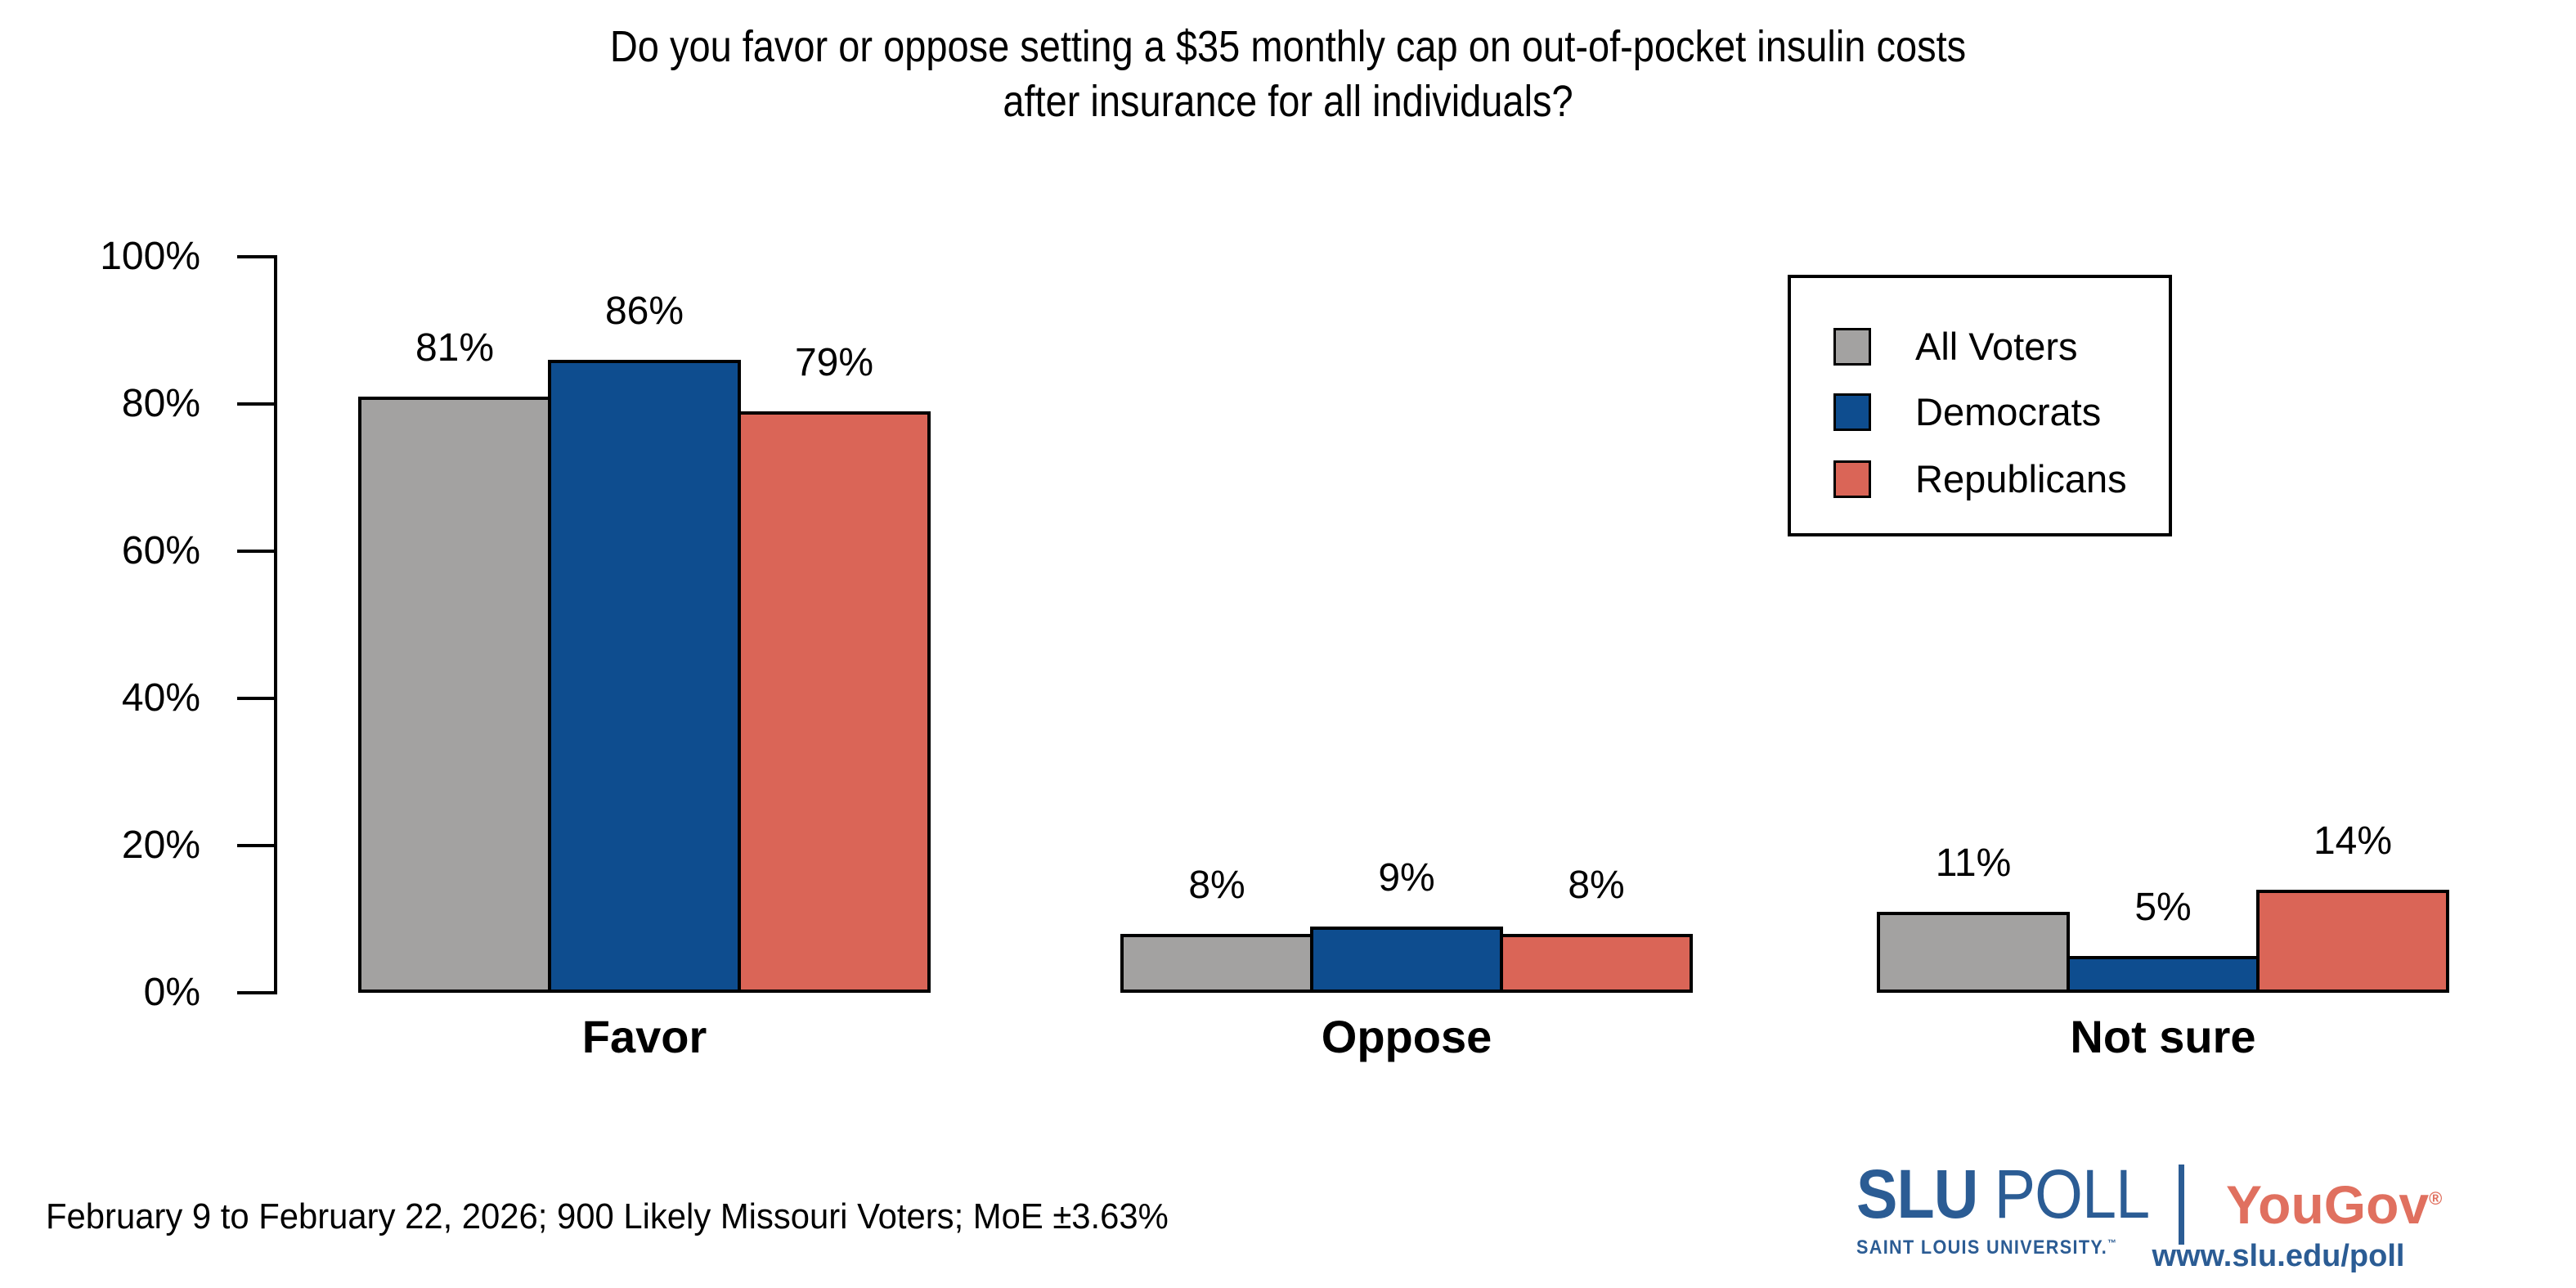  Describe the element at coordinates (1852, 346) in the screenshot. I see `legend-swatch-all-voters` at that location.